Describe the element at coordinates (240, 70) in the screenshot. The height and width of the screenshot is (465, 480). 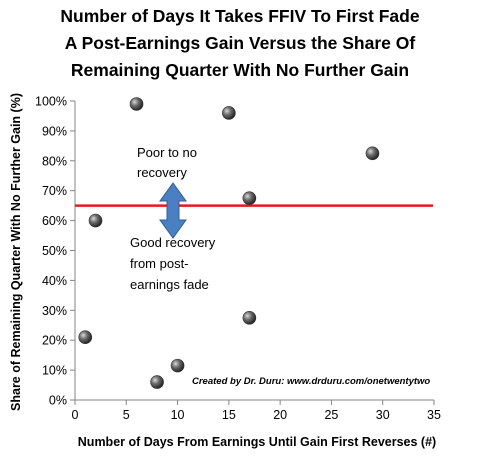
I see `chart-title-line-3: Remaining Quarter With No Further Gain` at that location.